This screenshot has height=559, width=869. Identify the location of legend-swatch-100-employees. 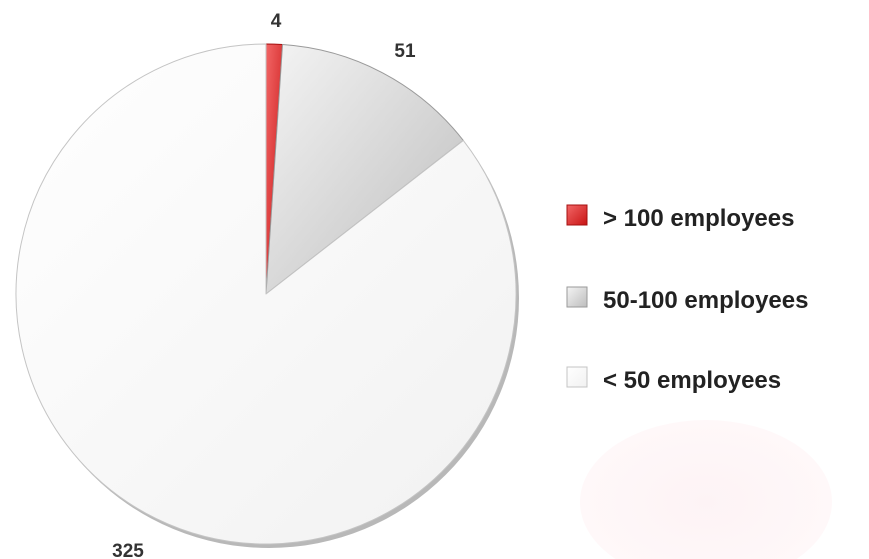
(577, 215).